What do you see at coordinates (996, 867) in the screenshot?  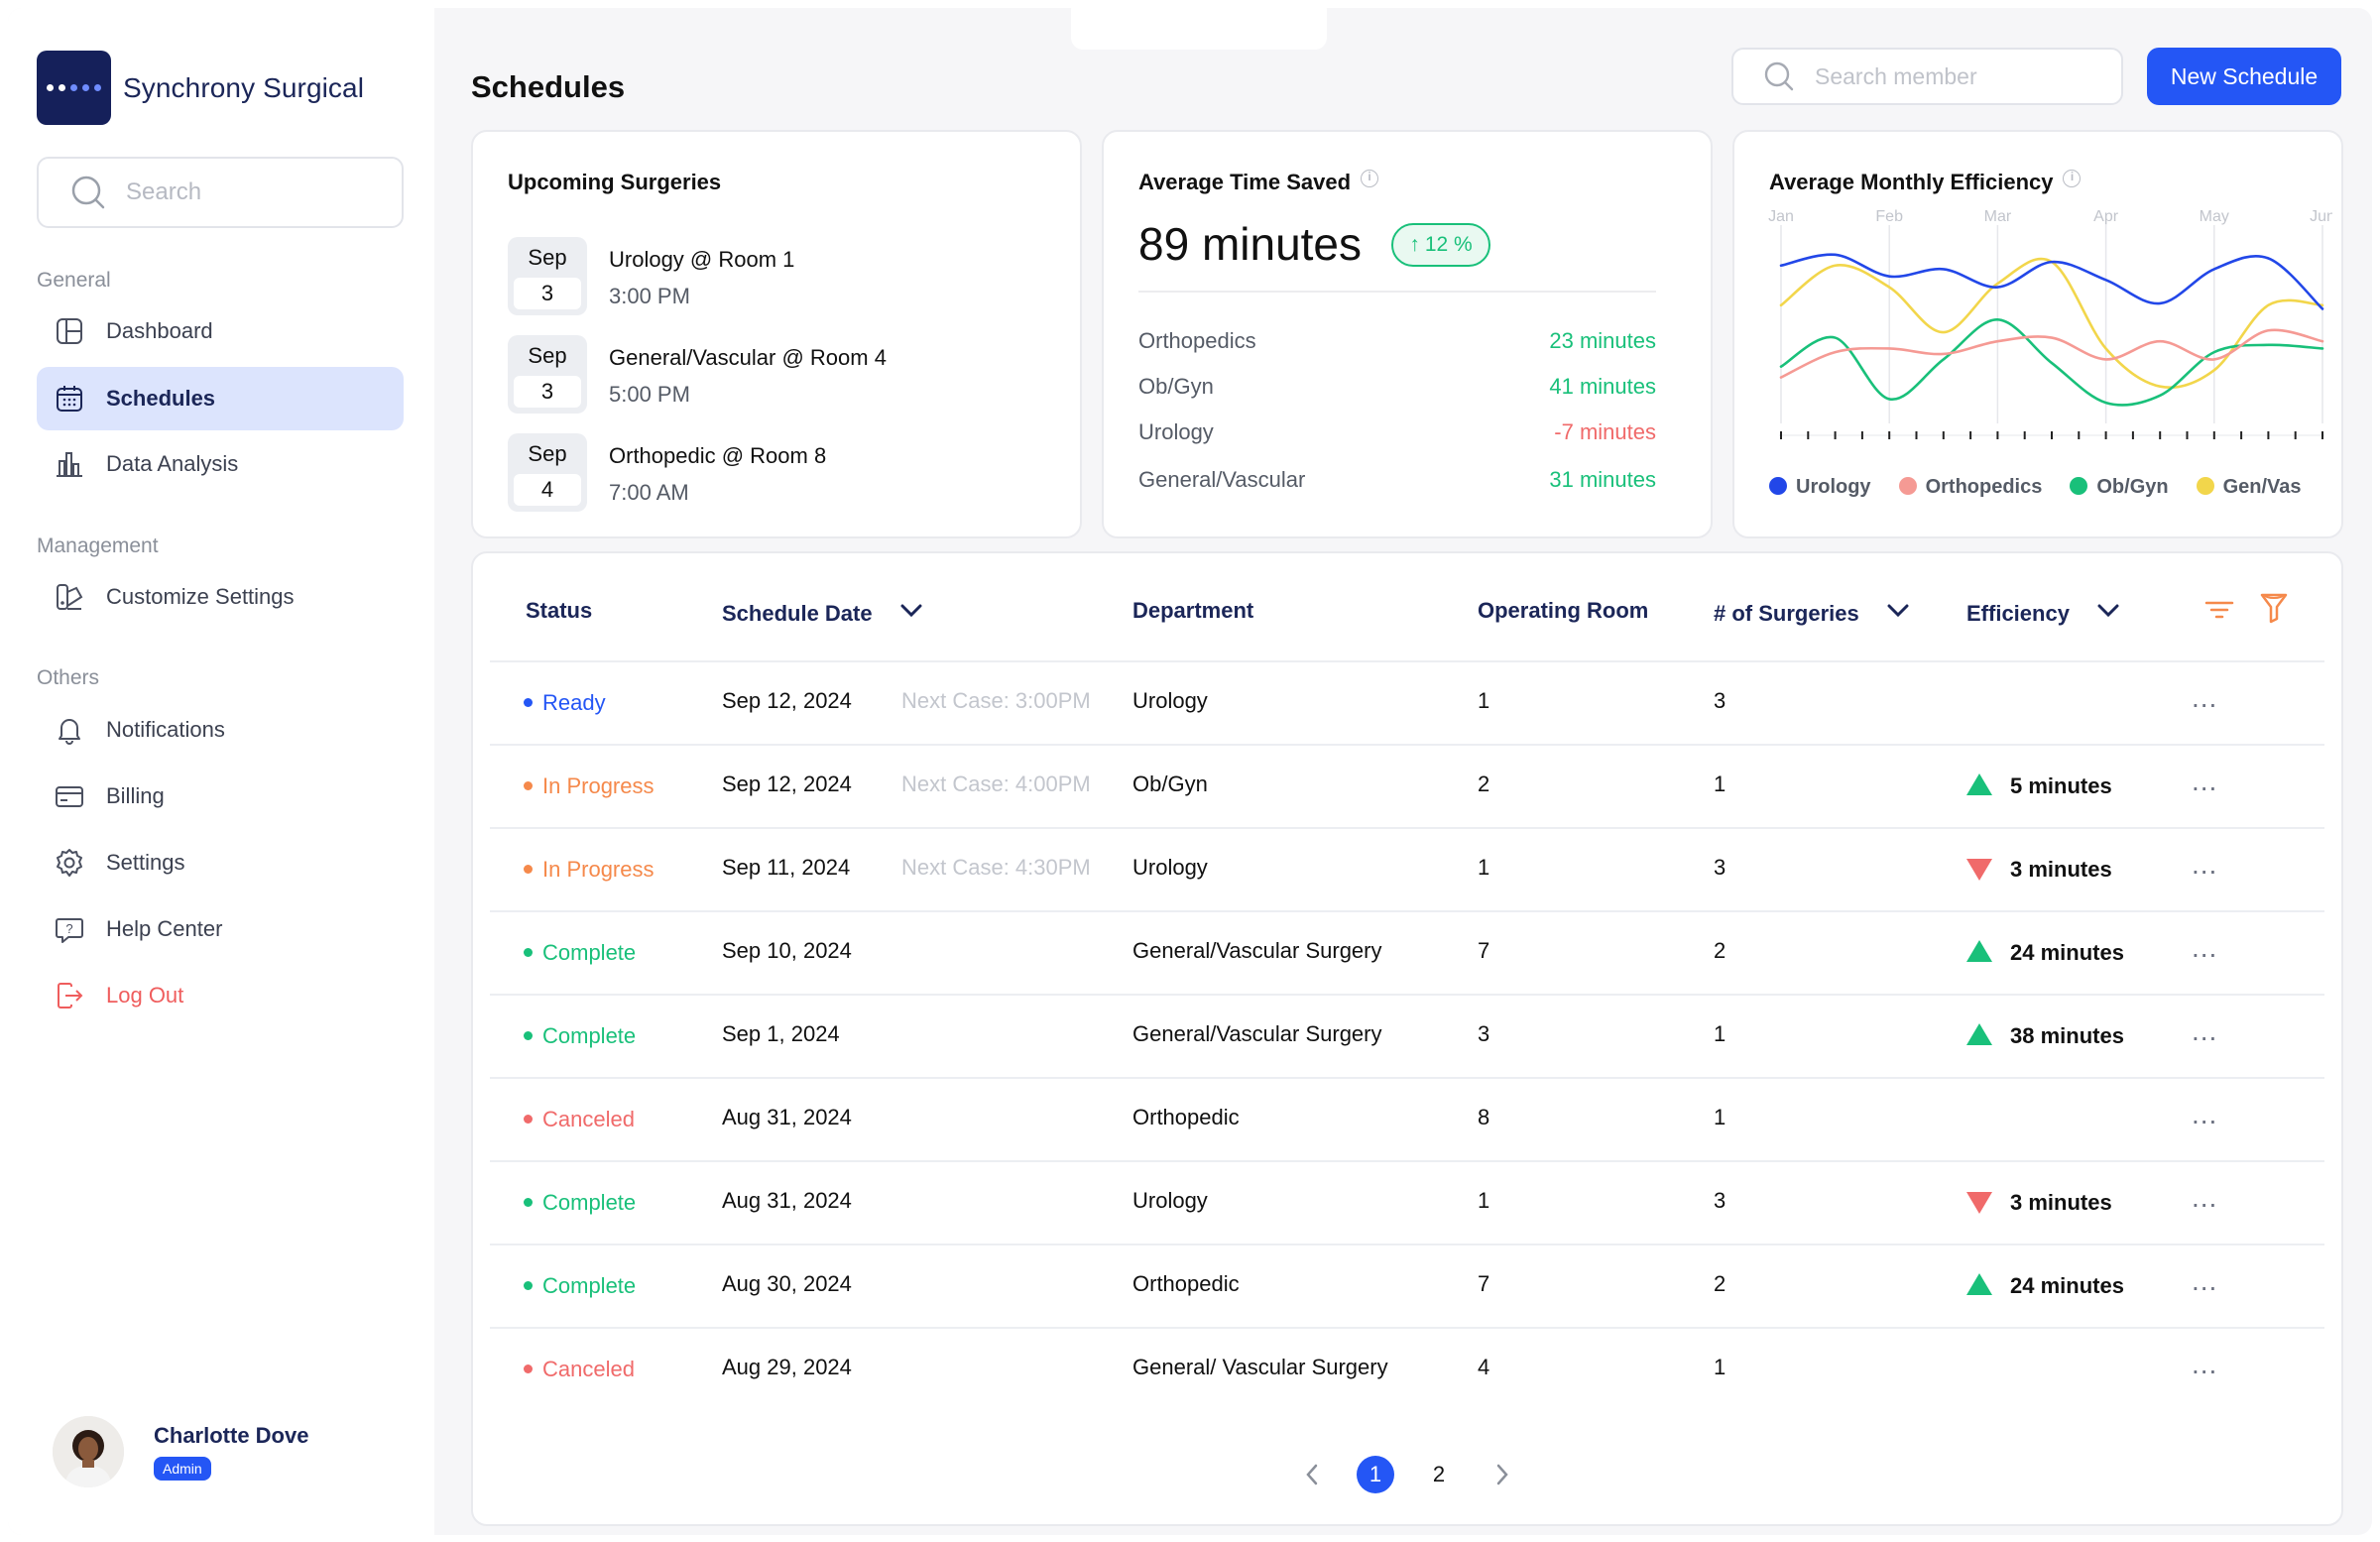 I see `next-case: Next Case: 4:30PM` at bounding box center [996, 867].